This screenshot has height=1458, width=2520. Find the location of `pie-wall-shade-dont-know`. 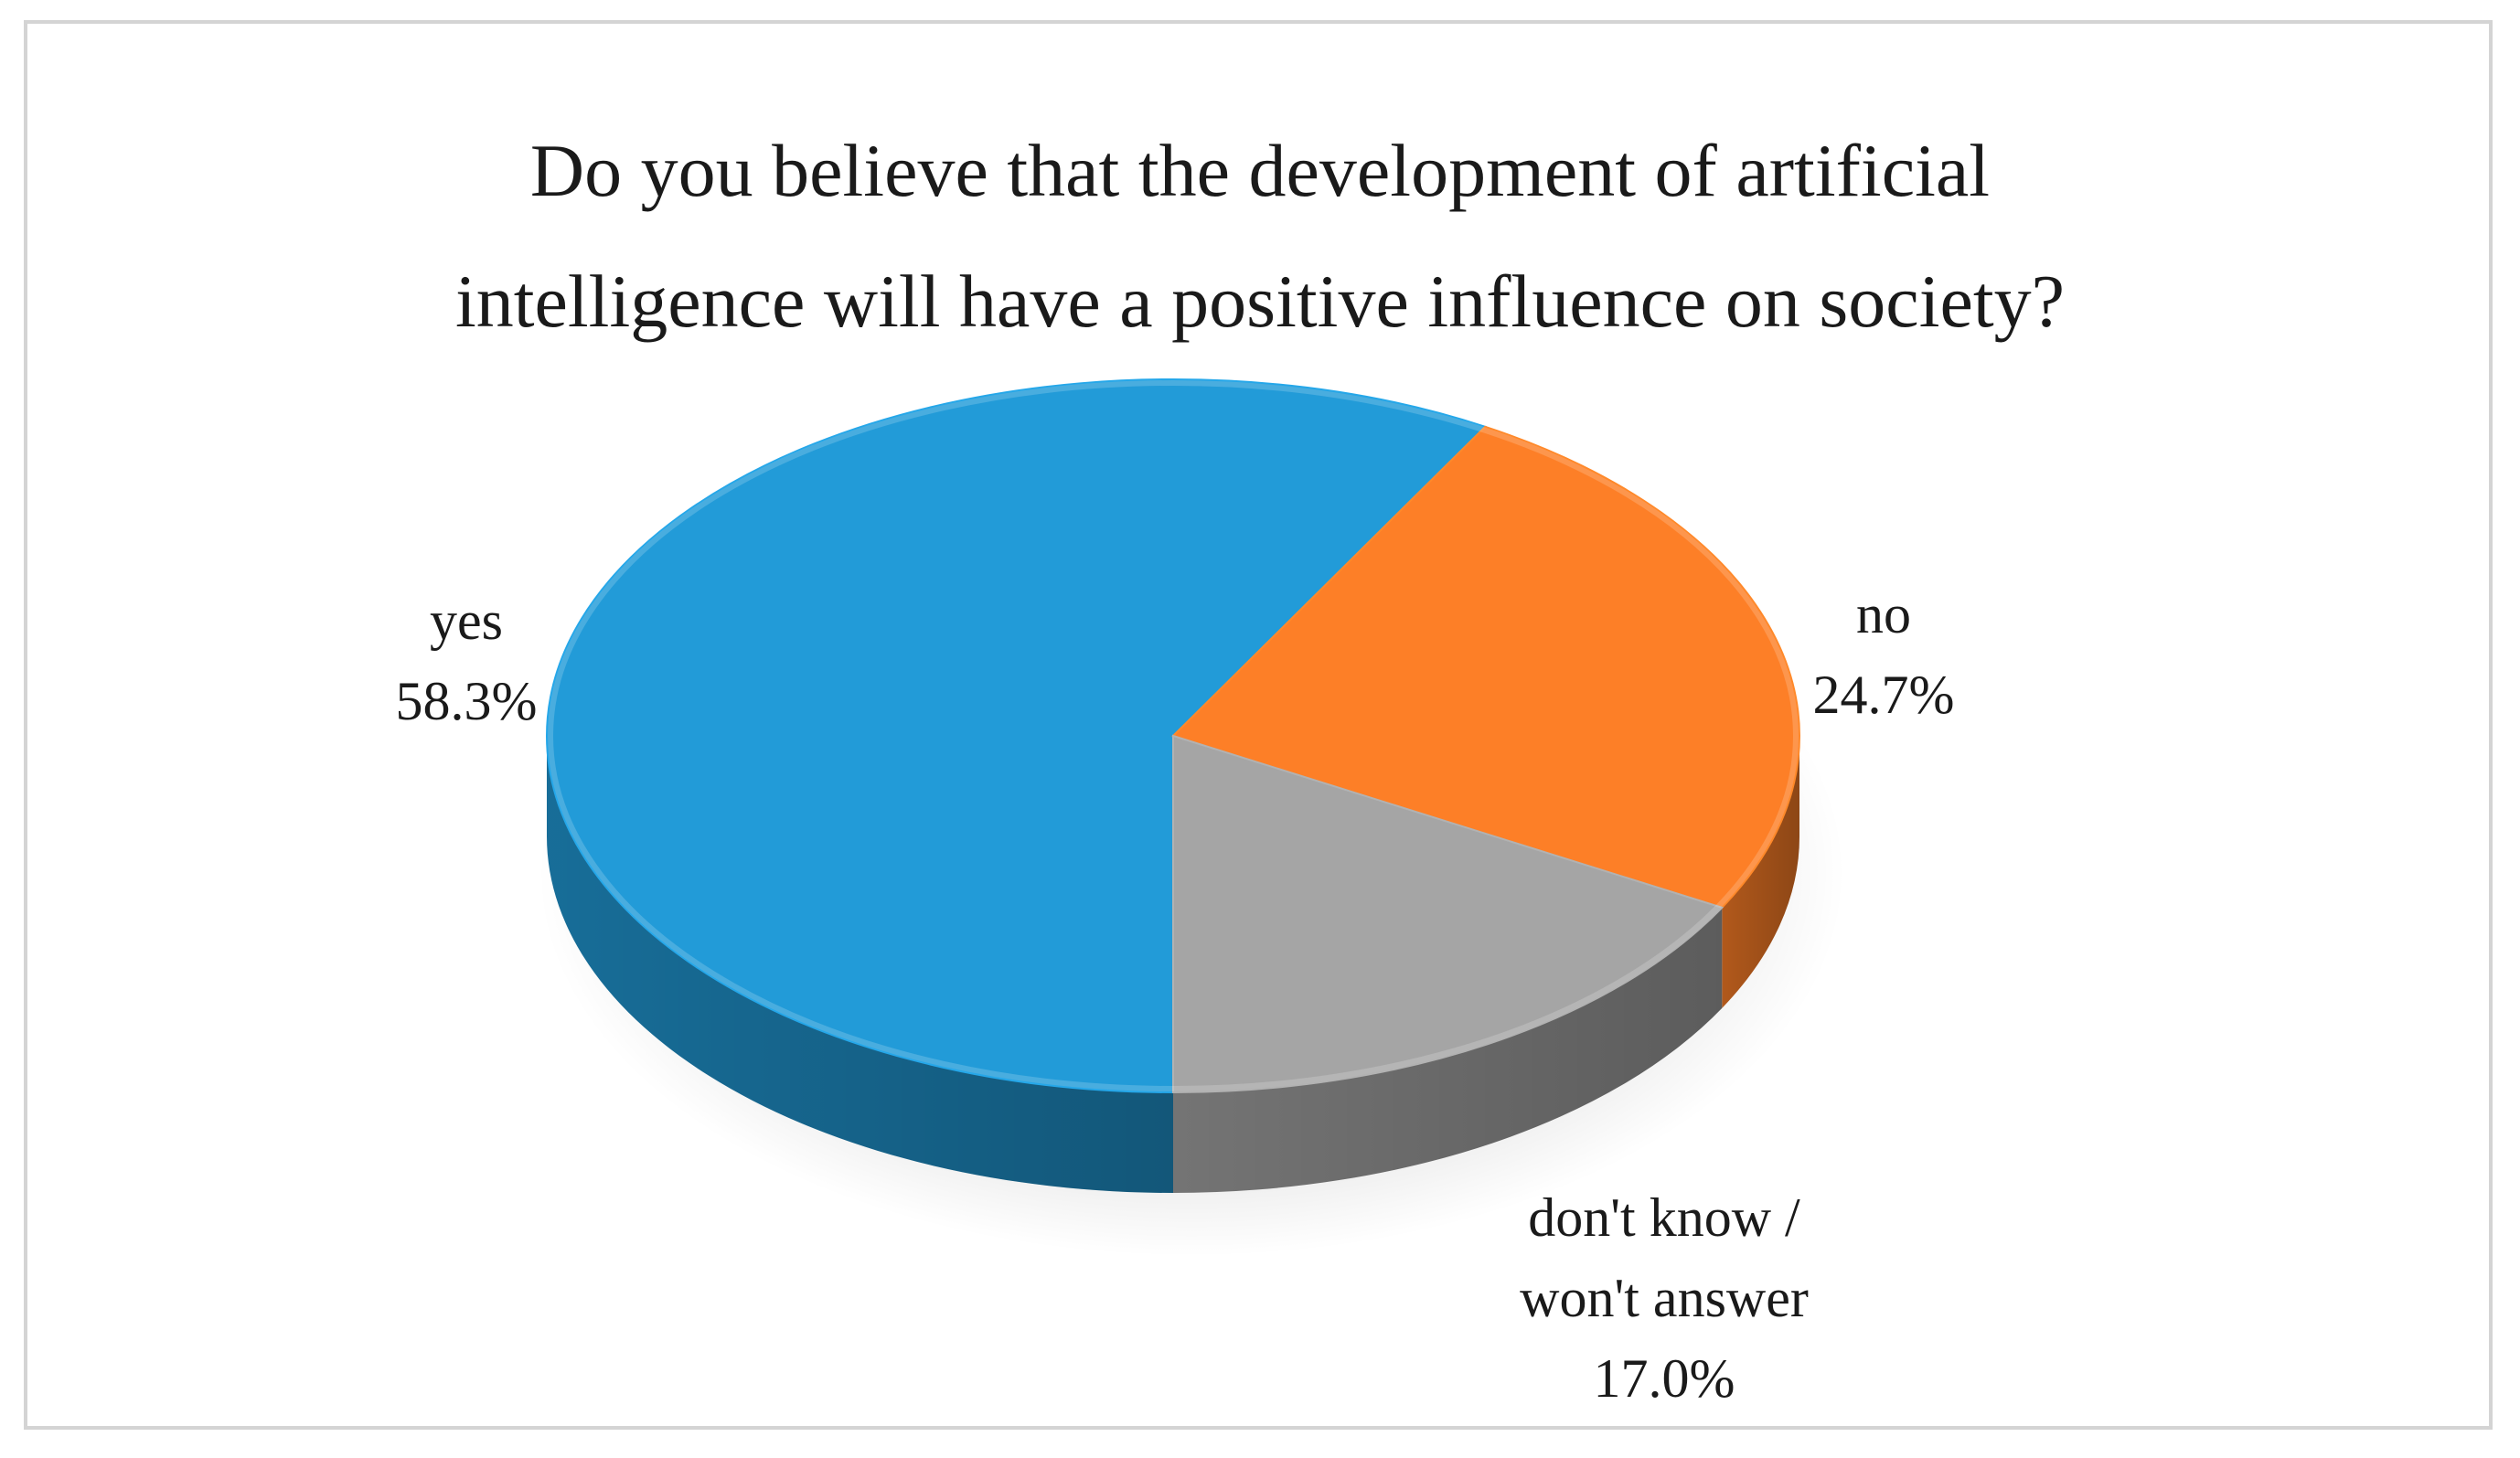

pie-wall-shade-dont-know is located at coordinates (1448, 1050).